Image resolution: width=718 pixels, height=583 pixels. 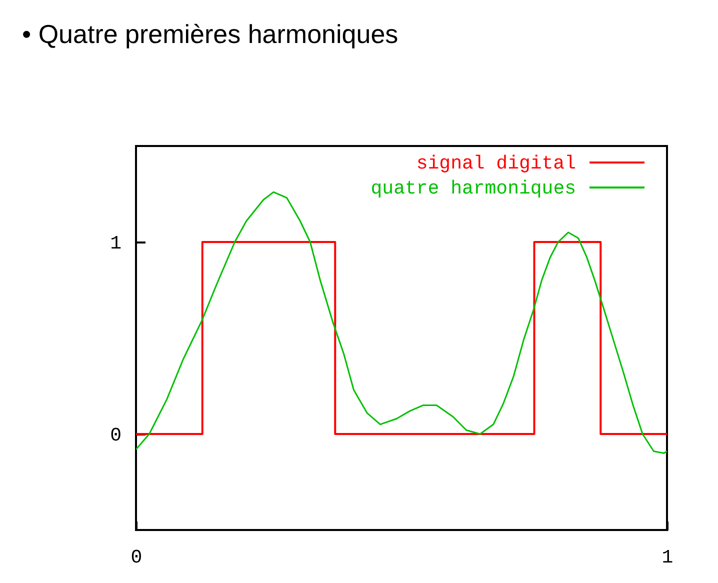 I want to click on legend-label: signal digital, so click(x=496, y=163).